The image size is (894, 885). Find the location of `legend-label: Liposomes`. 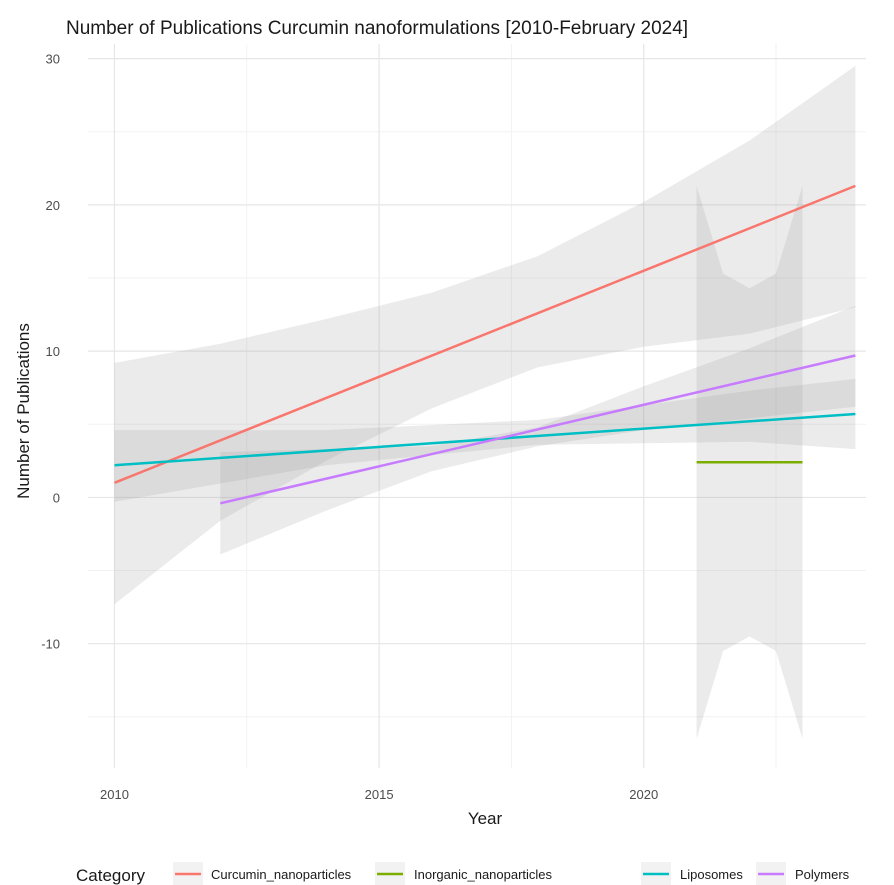

legend-label: Liposomes is located at coordinates (711, 874).